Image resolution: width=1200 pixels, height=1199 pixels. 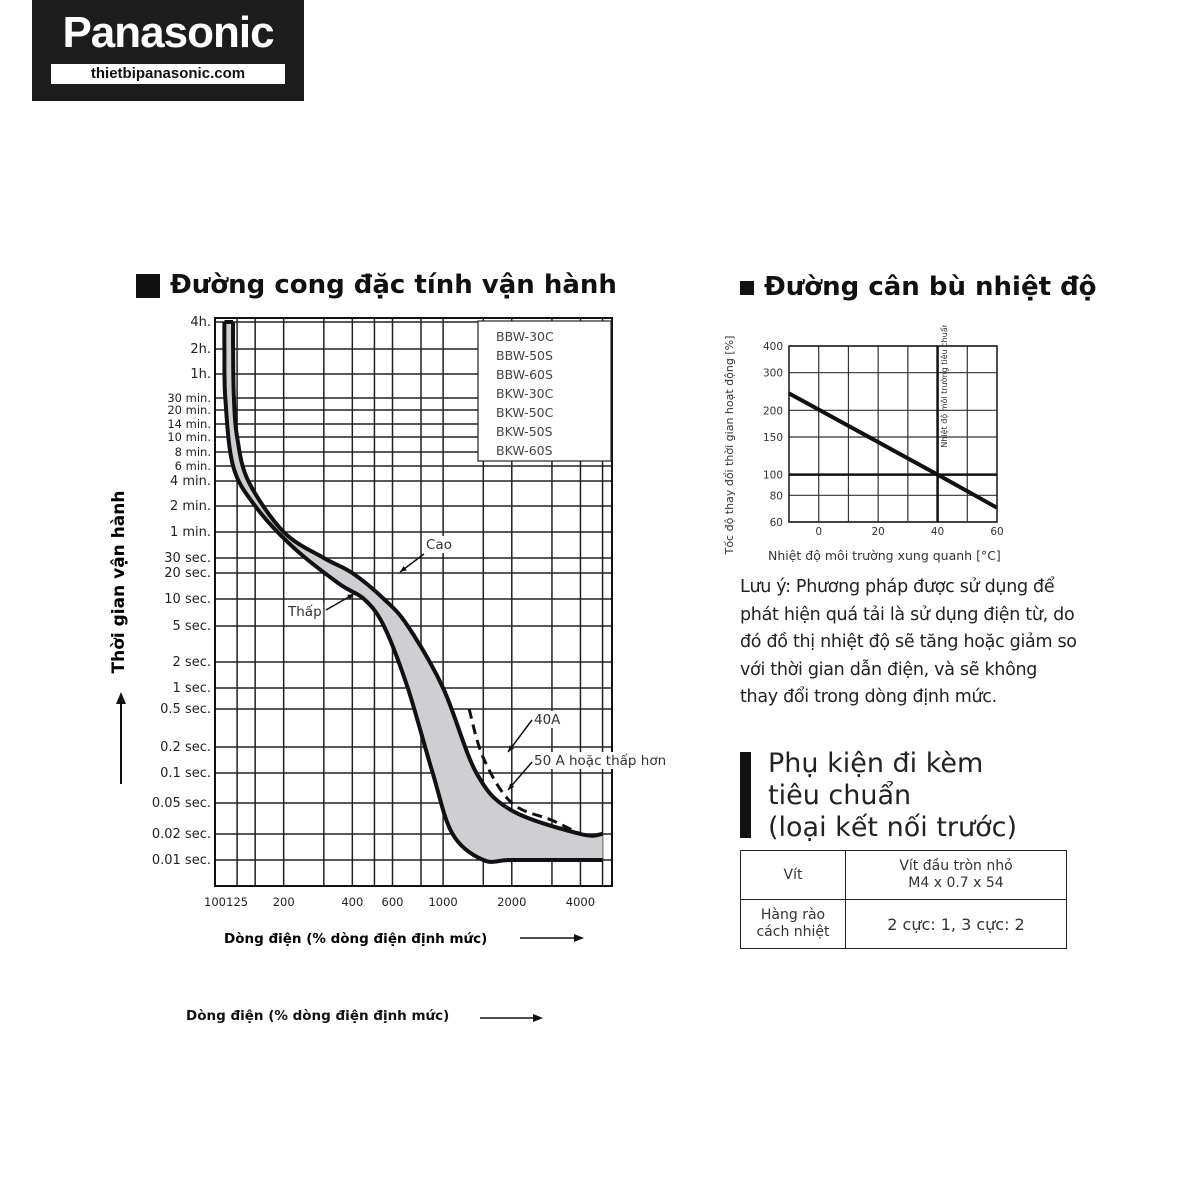 I want to click on y-tick-label: 10 min., so click(x=189, y=437).